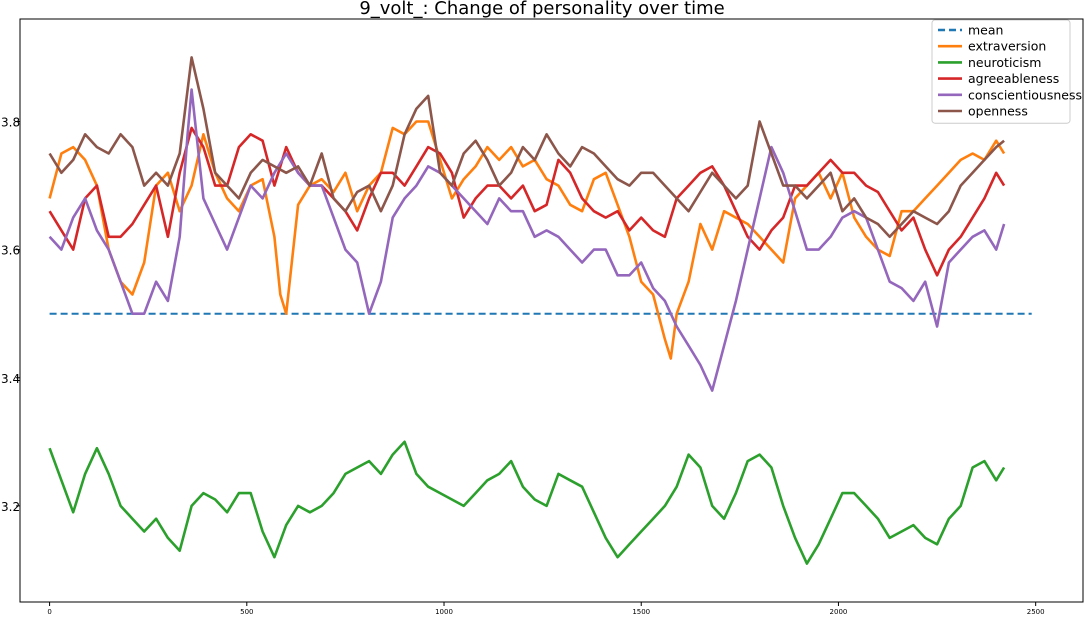 This screenshot has width=1084, height=617. I want to click on legend-box, so click(1001, 71).